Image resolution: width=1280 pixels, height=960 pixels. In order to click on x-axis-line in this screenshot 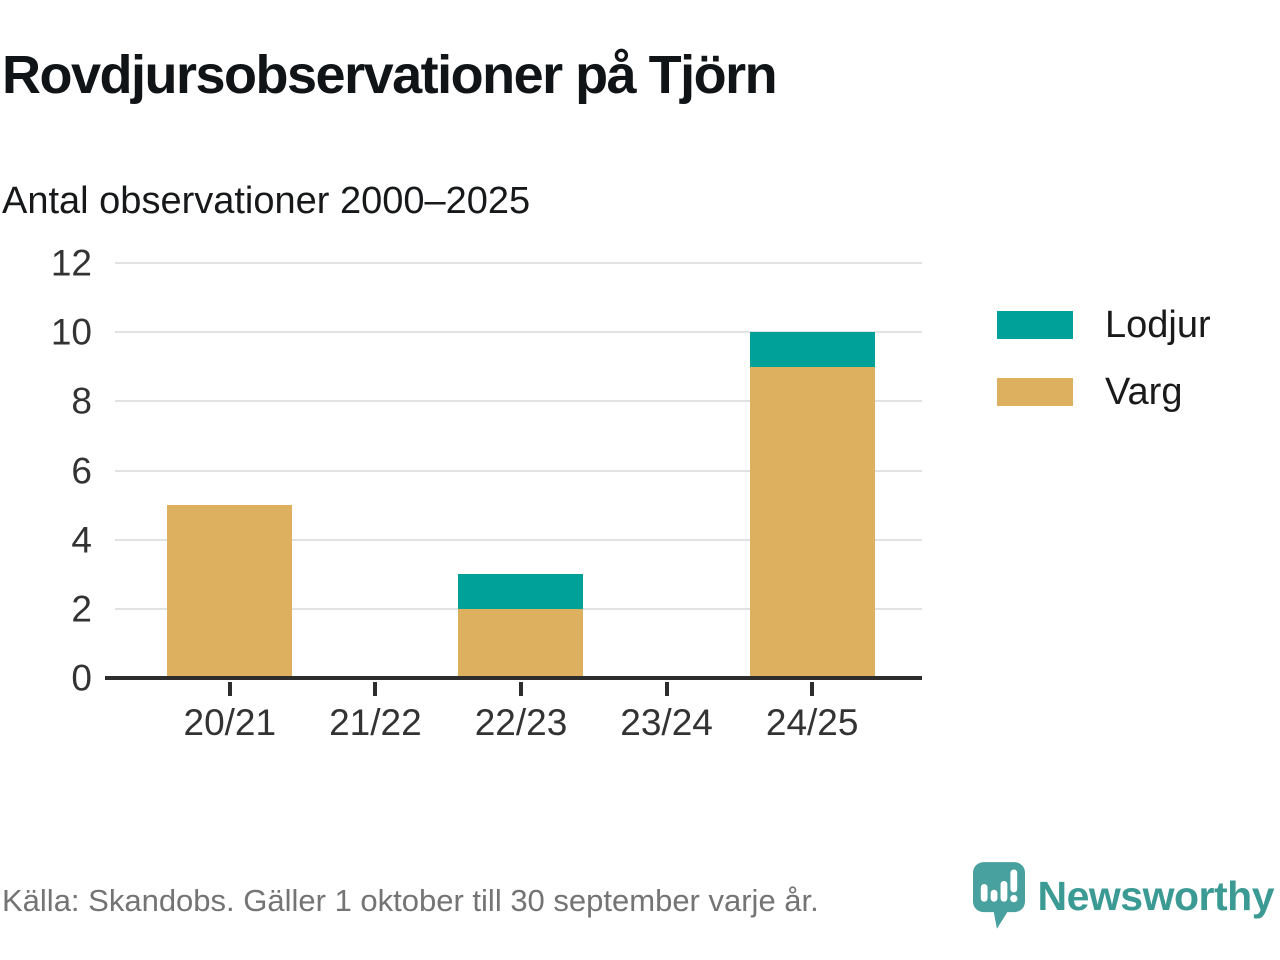, I will do `click(513, 678)`.